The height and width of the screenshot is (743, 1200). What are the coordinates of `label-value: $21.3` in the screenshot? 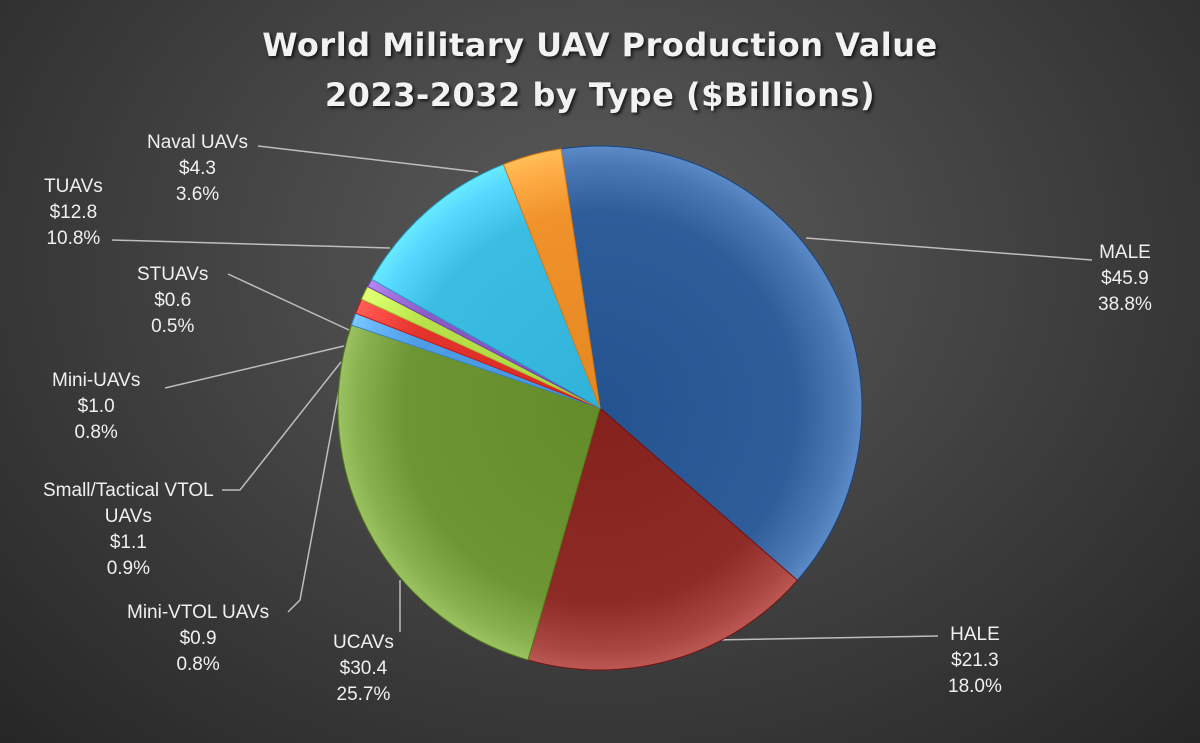 It's located at (975, 660).